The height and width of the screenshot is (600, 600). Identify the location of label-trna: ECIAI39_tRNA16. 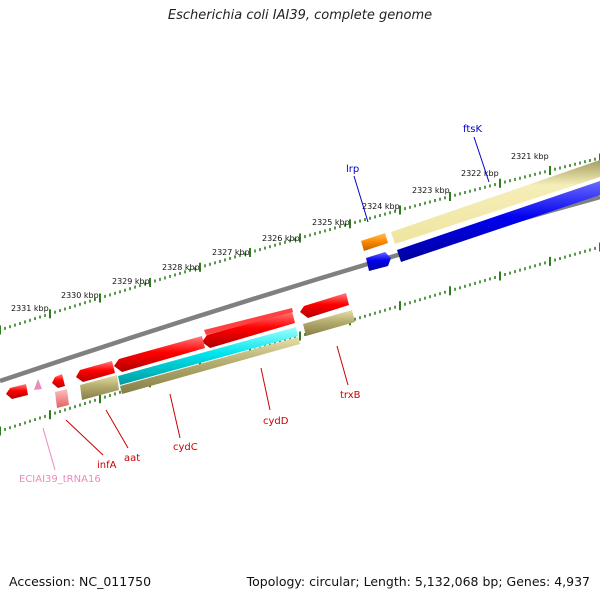
(60, 479).